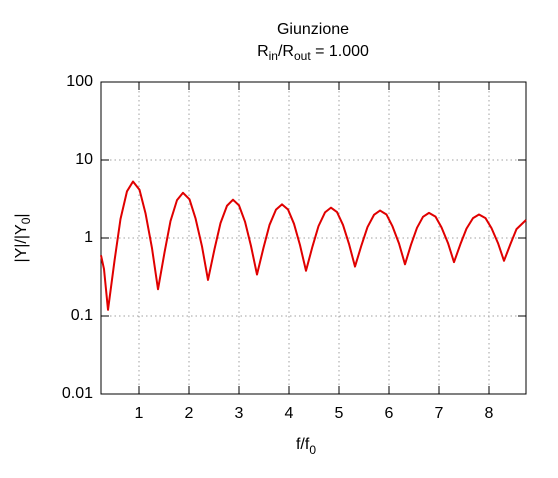  I want to click on x-label-part: f/f, so click(303, 444).